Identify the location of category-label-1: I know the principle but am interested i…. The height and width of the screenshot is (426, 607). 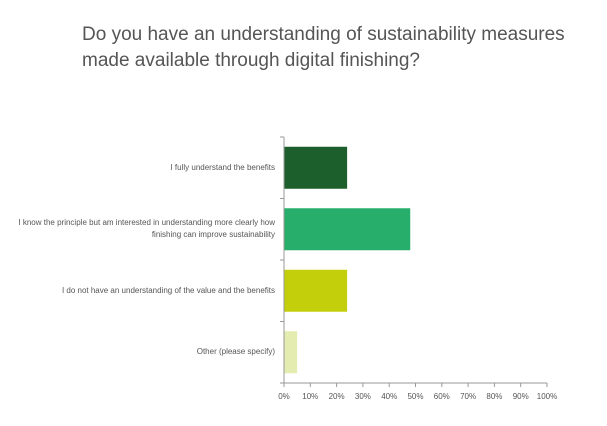
(146, 229).